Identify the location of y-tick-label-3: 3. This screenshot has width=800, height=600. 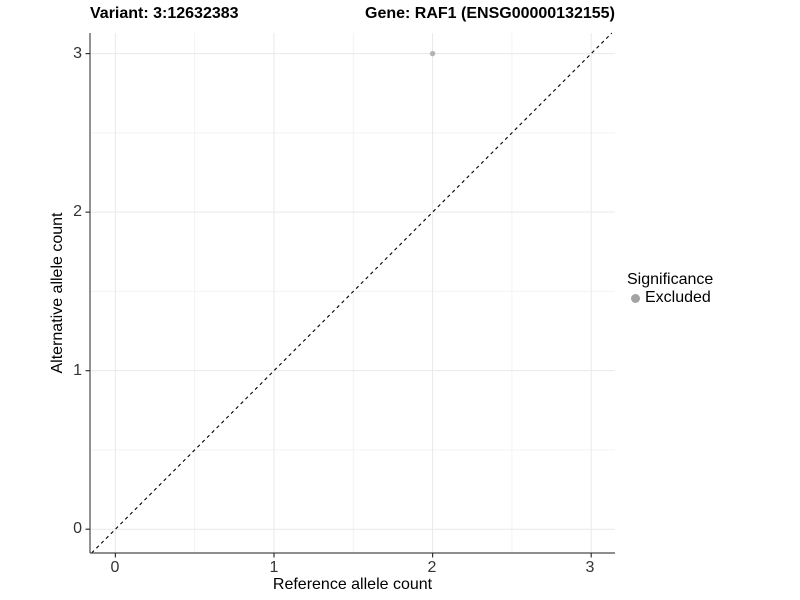
(77, 53).